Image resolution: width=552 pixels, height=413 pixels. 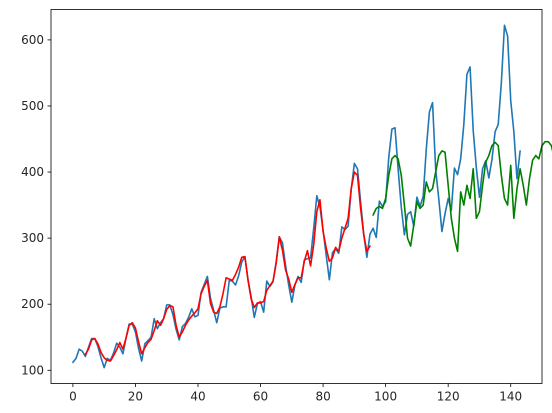 What do you see at coordinates (197, 397) in the screenshot?
I see `x-tick-label: 40` at bounding box center [197, 397].